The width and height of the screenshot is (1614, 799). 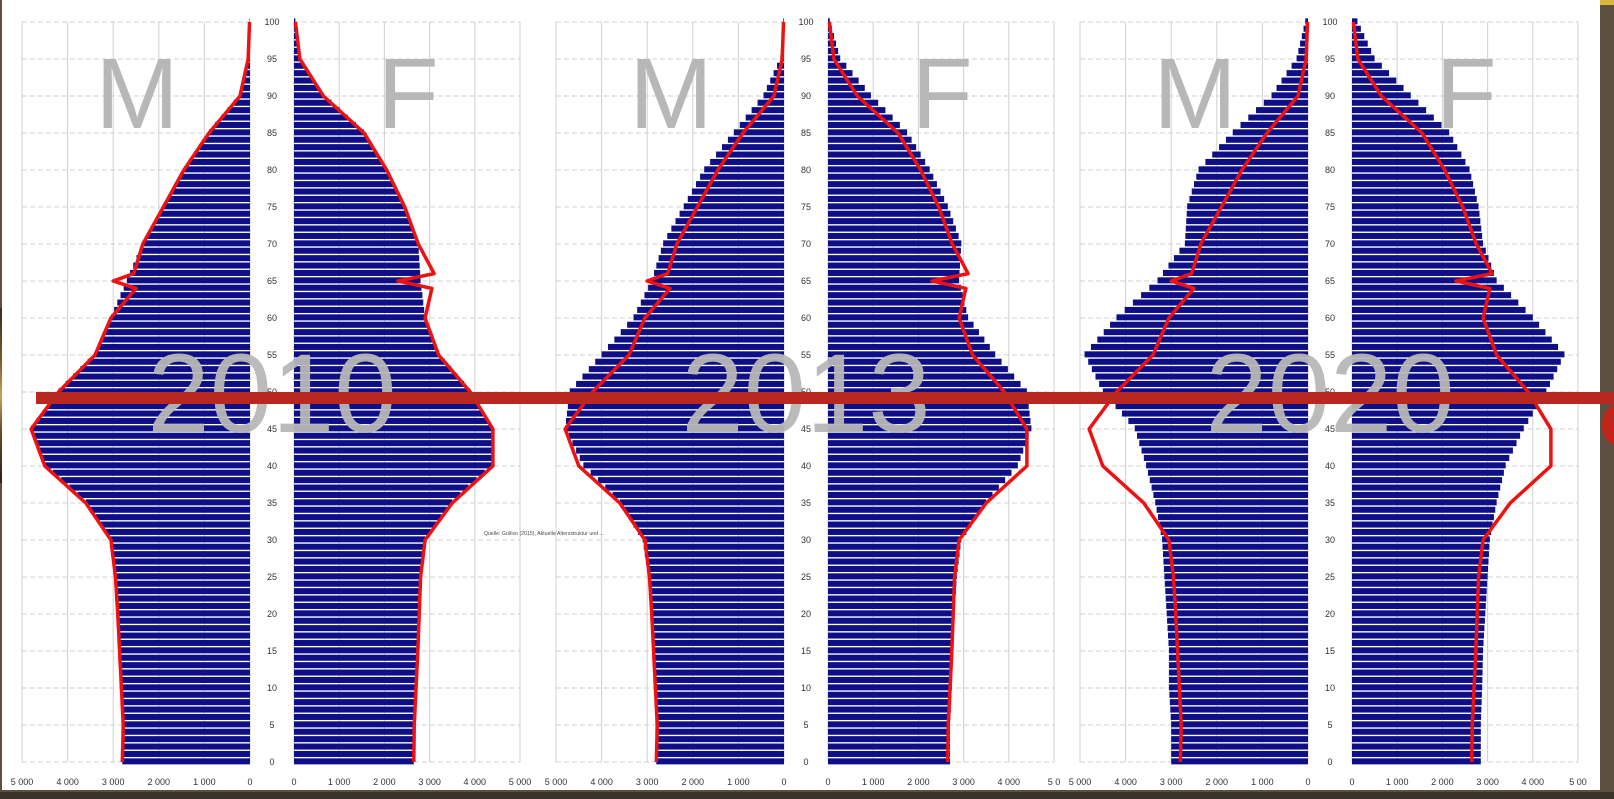 I want to click on age-tick-label: 90, so click(x=806, y=96).